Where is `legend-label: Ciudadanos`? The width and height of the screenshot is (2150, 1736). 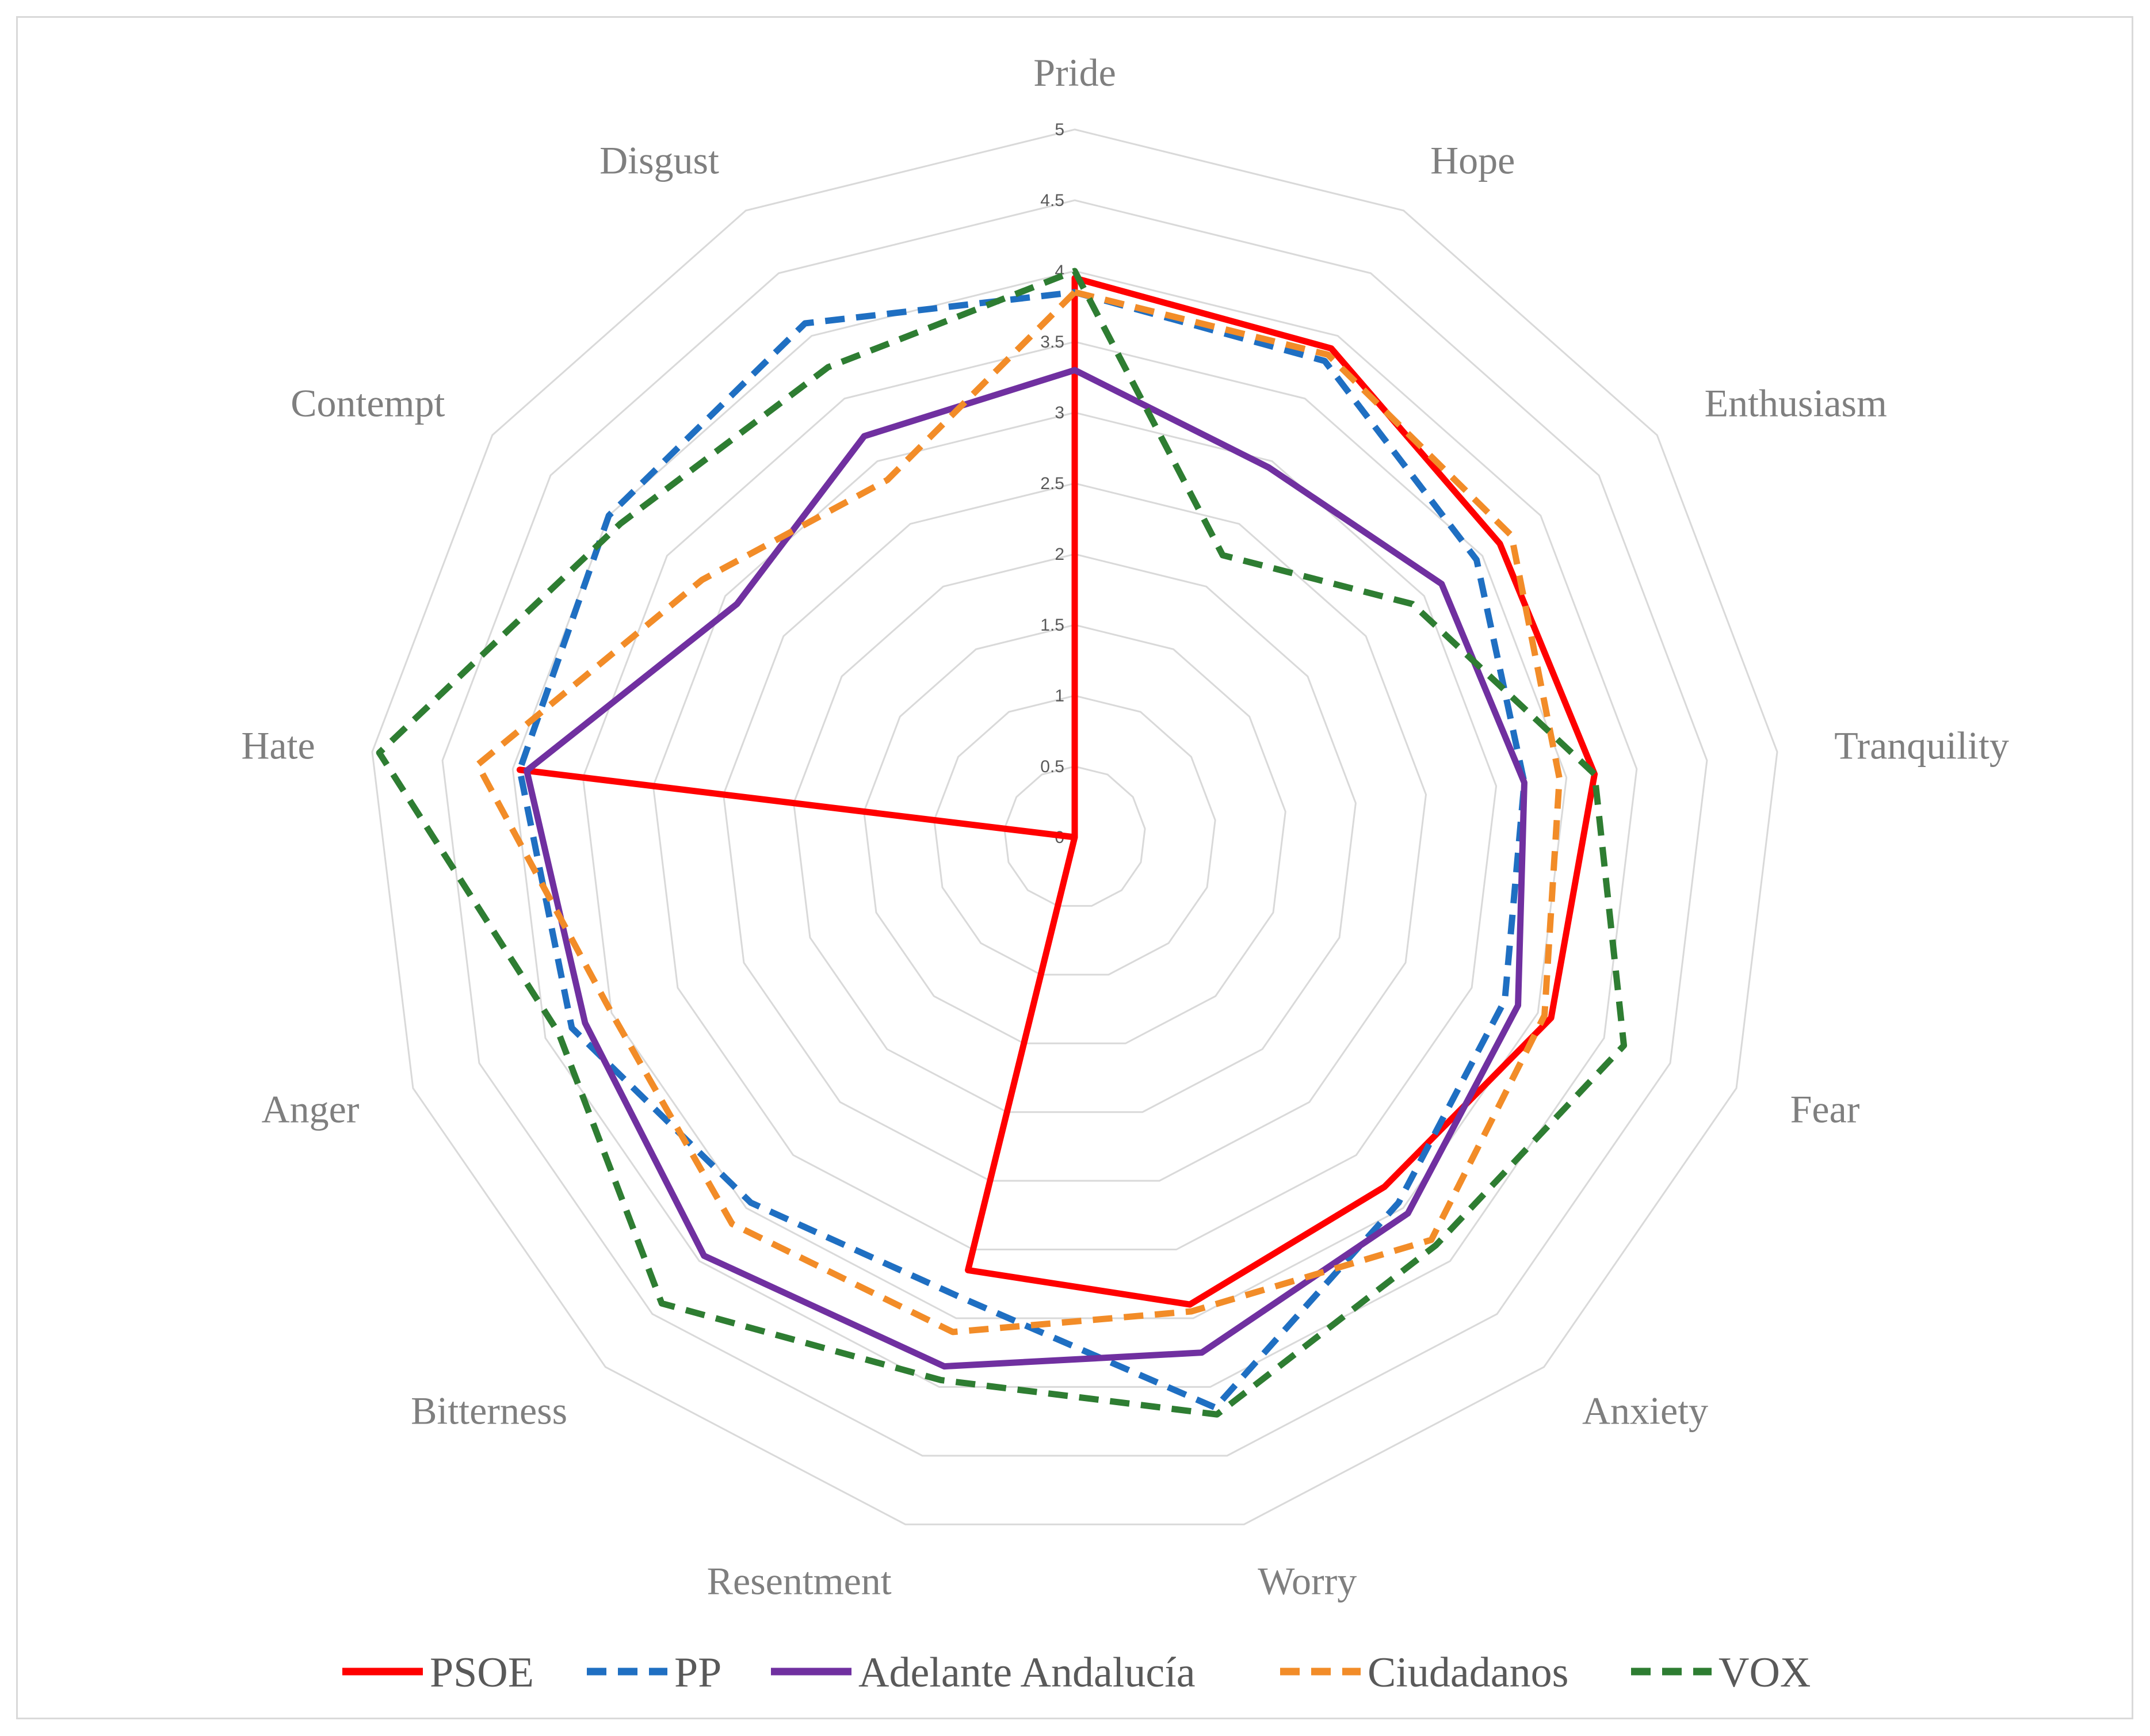
legend-label: Ciudadanos is located at coordinates (1468, 1672).